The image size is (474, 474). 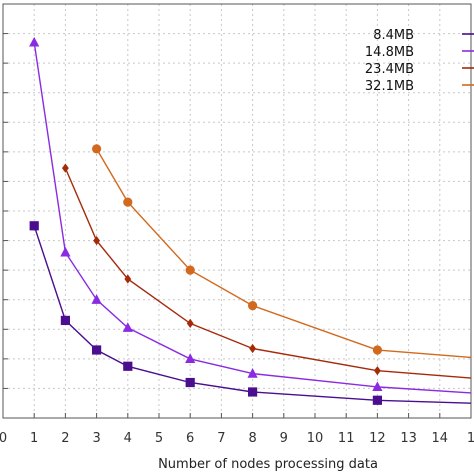 What do you see at coordinates (159, 438) in the screenshot?
I see `x-tick-label: 5` at bounding box center [159, 438].